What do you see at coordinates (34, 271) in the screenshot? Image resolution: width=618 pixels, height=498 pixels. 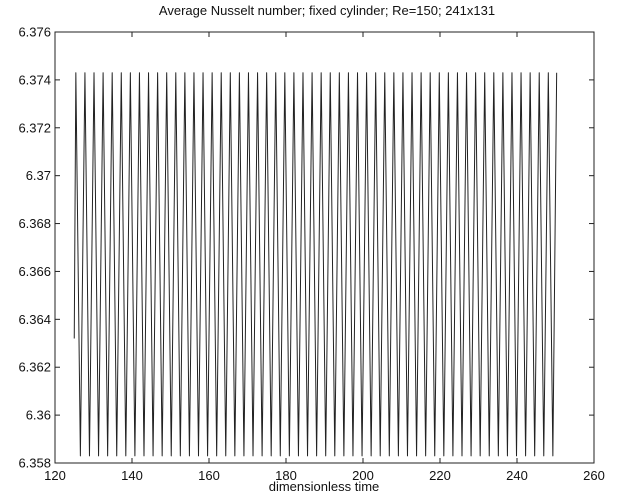 I see `y-tick-label: 6.366` at bounding box center [34, 271].